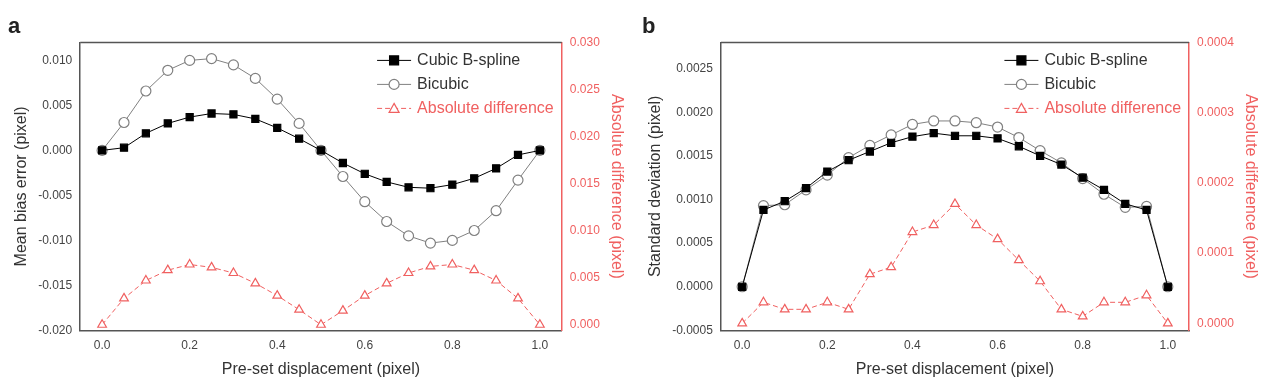  I want to click on y-tick-label: 0.0020, so click(695, 111).